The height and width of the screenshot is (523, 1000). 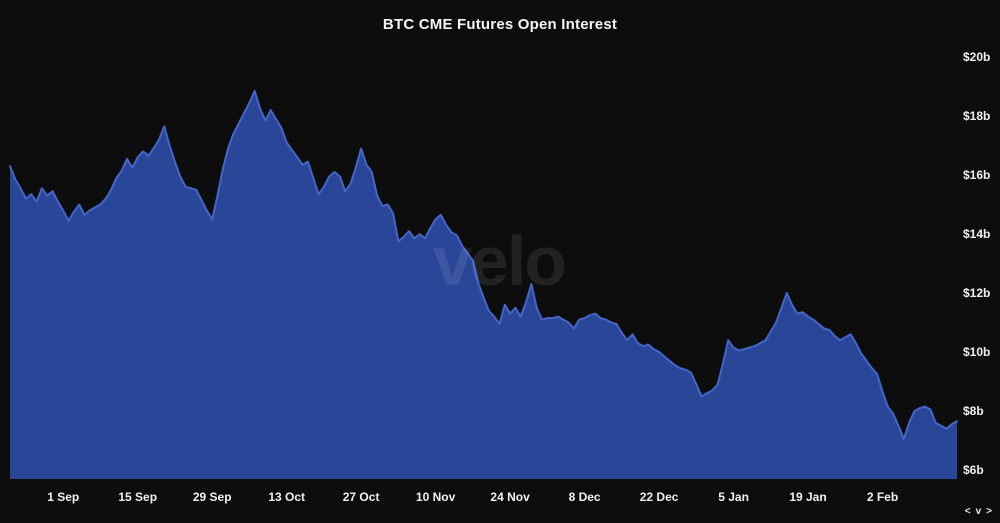 I want to click on chart-title: BTC CME Futures Open Interest, so click(x=500, y=24).